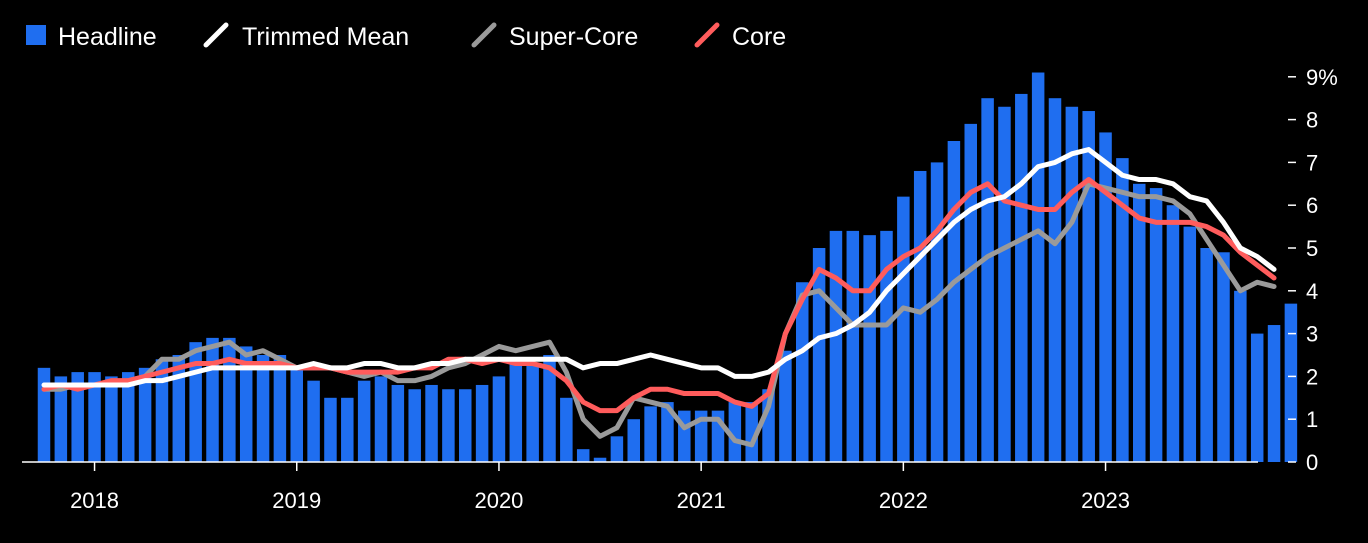 This screenshot has height=543, width=1368. I want to click on y-tick-label: 1, so click(1312, 419).